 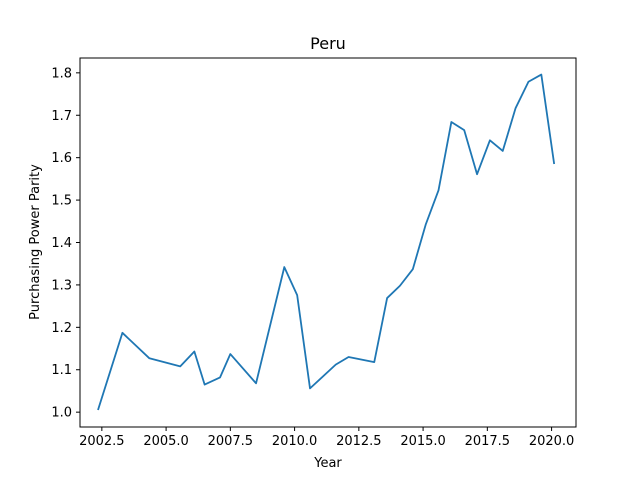 I want to click on y-tick-label: 1.6, so click(x=61, y=158).